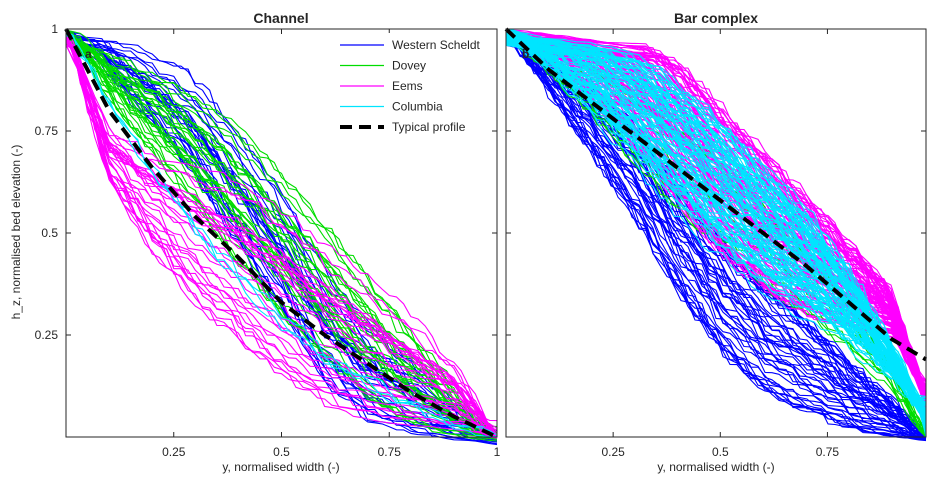 The image size is (928, 479). I want to click on bar-complex-x-tick-label: 0.75, so click(828, 452).